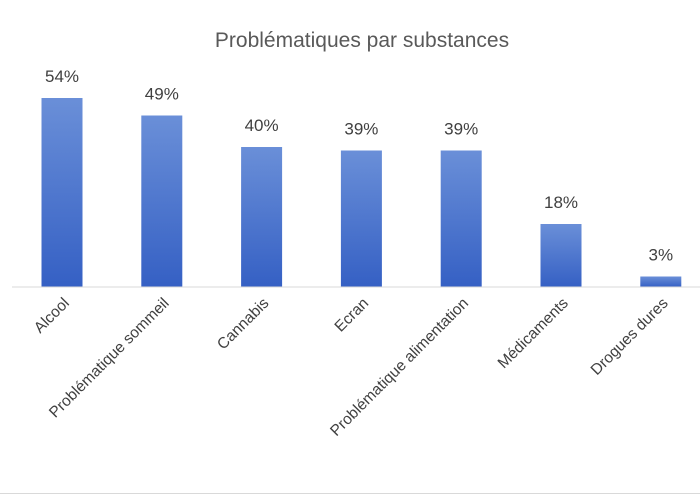  Describe the element at coordinates (262, 125) in the screenshot. I see `value-label-2: 40%` at that location.